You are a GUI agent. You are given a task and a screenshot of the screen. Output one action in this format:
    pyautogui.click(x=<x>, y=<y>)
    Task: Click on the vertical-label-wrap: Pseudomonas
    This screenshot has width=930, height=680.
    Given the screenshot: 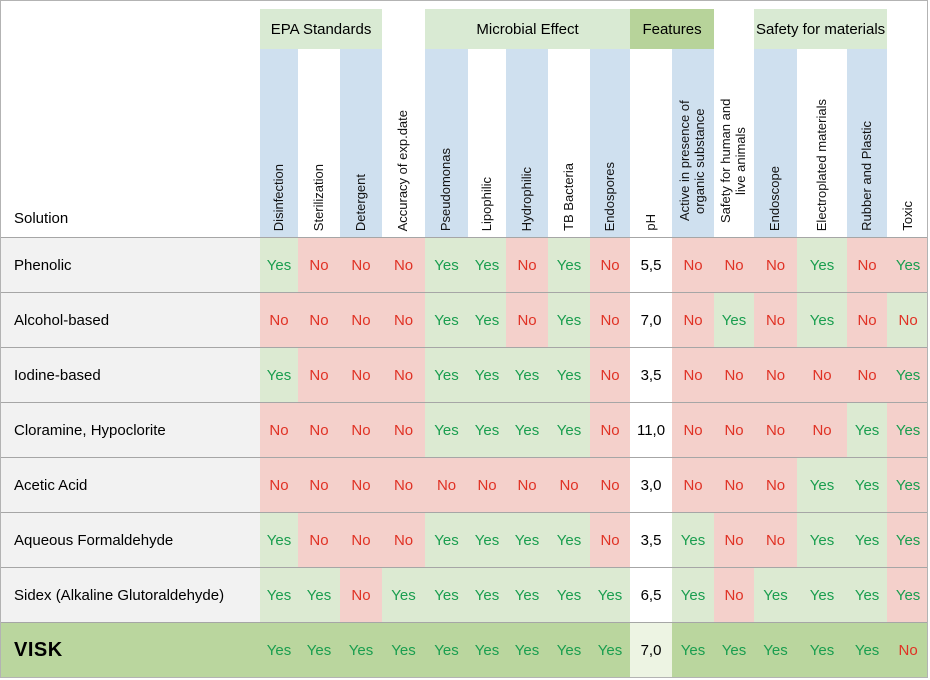 What is the action you would take?
    pyautogui.click(x=446, y=143)
    